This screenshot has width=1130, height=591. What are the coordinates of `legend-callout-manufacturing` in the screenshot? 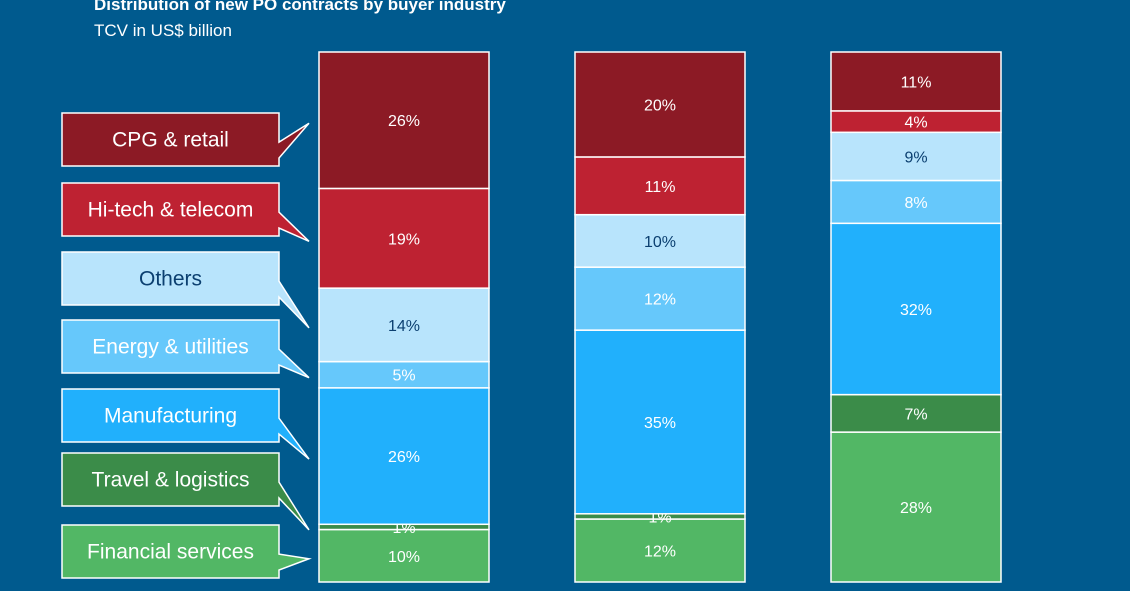 It's located at (185, 424).